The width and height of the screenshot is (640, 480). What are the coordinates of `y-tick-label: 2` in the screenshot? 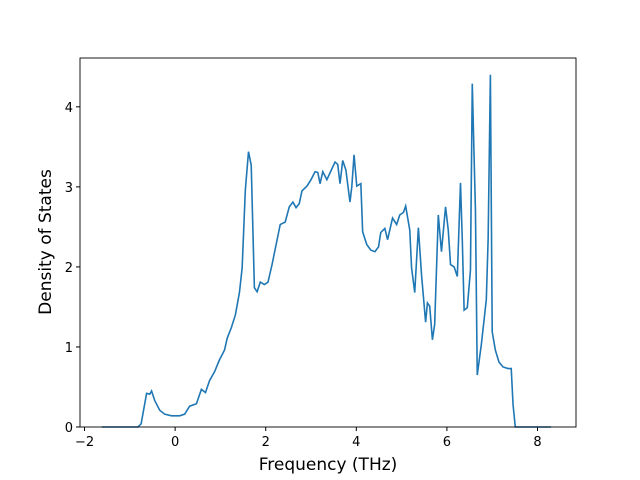 It's located at (69, 268).